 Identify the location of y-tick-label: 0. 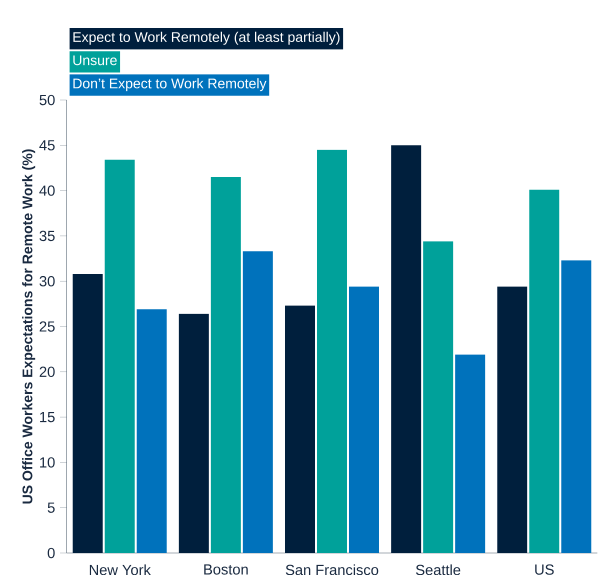
(51, 553).